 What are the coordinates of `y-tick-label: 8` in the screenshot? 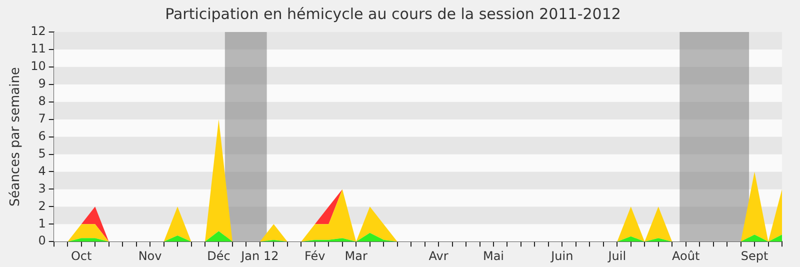 It's located at (42, 101).